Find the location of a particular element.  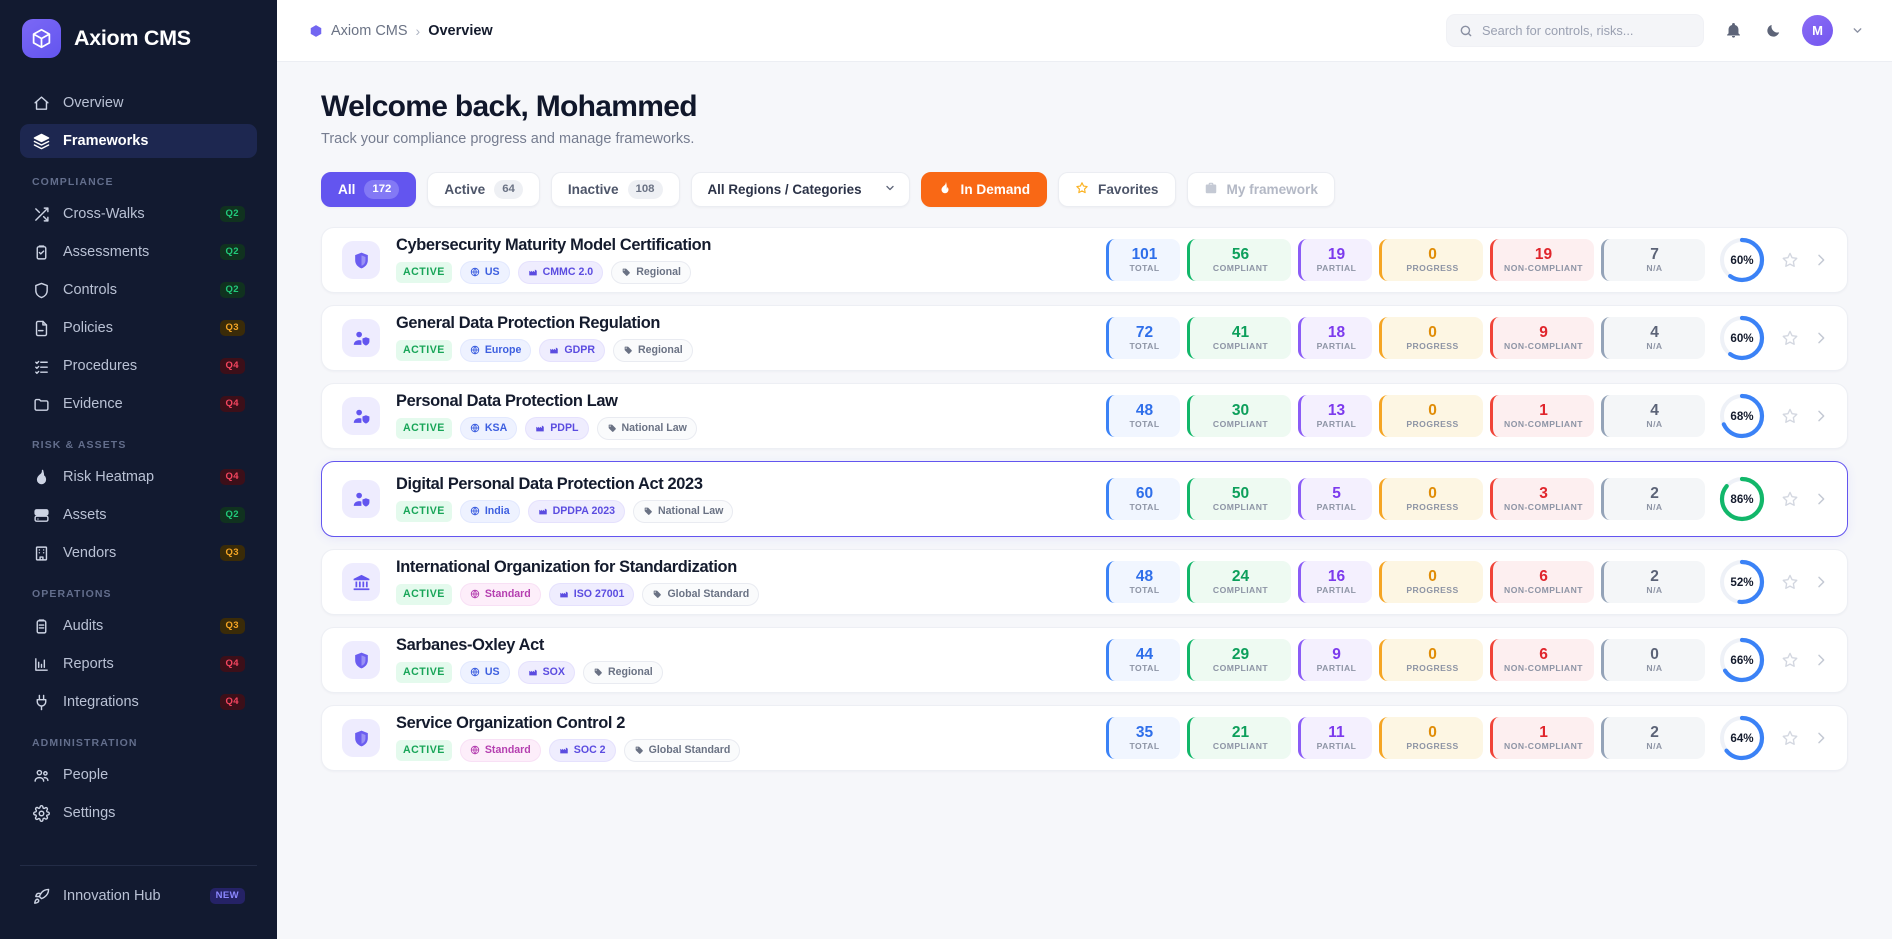

stat-progress: 0 PROGRESS is located at coordinates (1431, 260).